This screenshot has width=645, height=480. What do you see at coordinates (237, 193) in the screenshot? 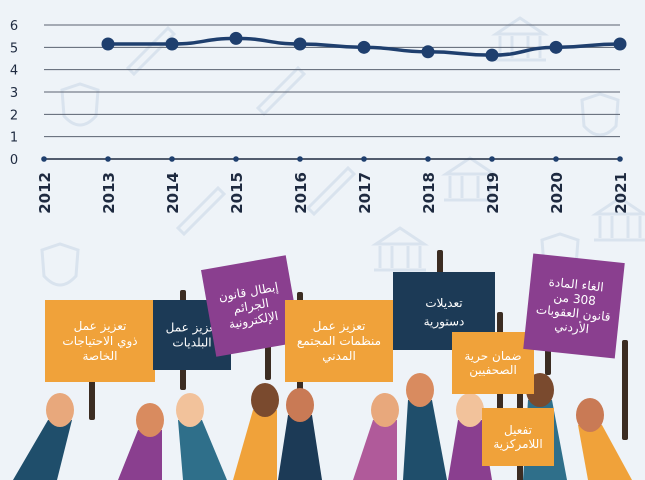
I see `x-tick-label: 2015` at bounding box center [237, 193].